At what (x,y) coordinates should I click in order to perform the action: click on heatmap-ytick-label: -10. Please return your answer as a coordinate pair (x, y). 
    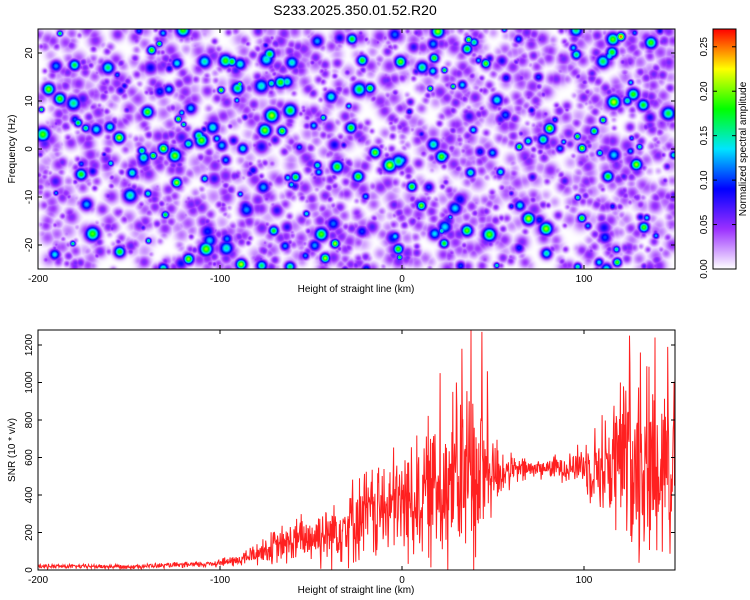
    Looking at the image, I should click on (29, 196).